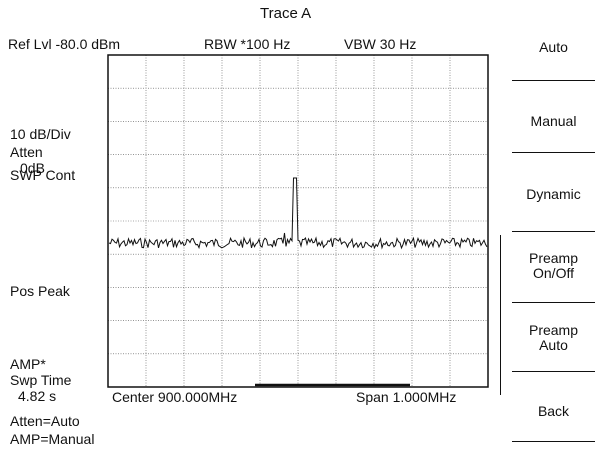 The height and width of the screenshot is (450, 595). I want to click on vbw-value: VBW 30 Hz, so click(380, 44).